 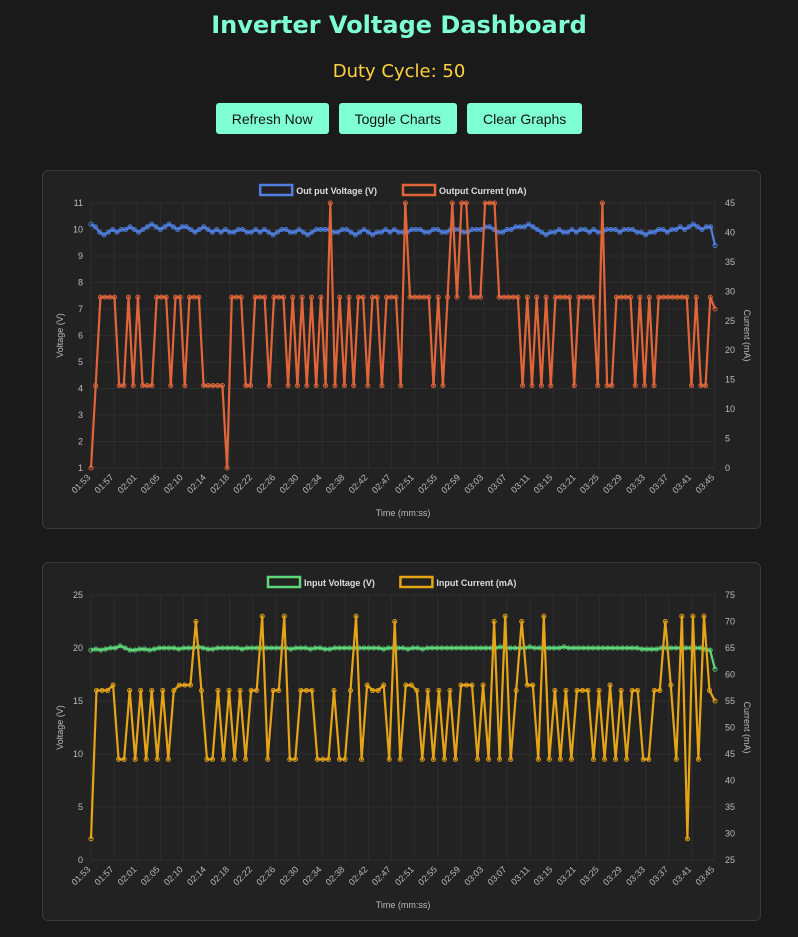 I want to click on x-tick-label: 02:26, so click(x=265, y=875).